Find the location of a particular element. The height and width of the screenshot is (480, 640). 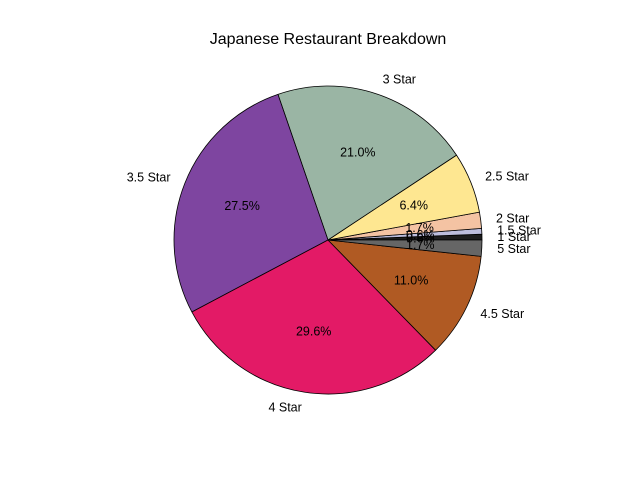

pie-label-2-star: 2 Star is located at coordinates (512, 218).